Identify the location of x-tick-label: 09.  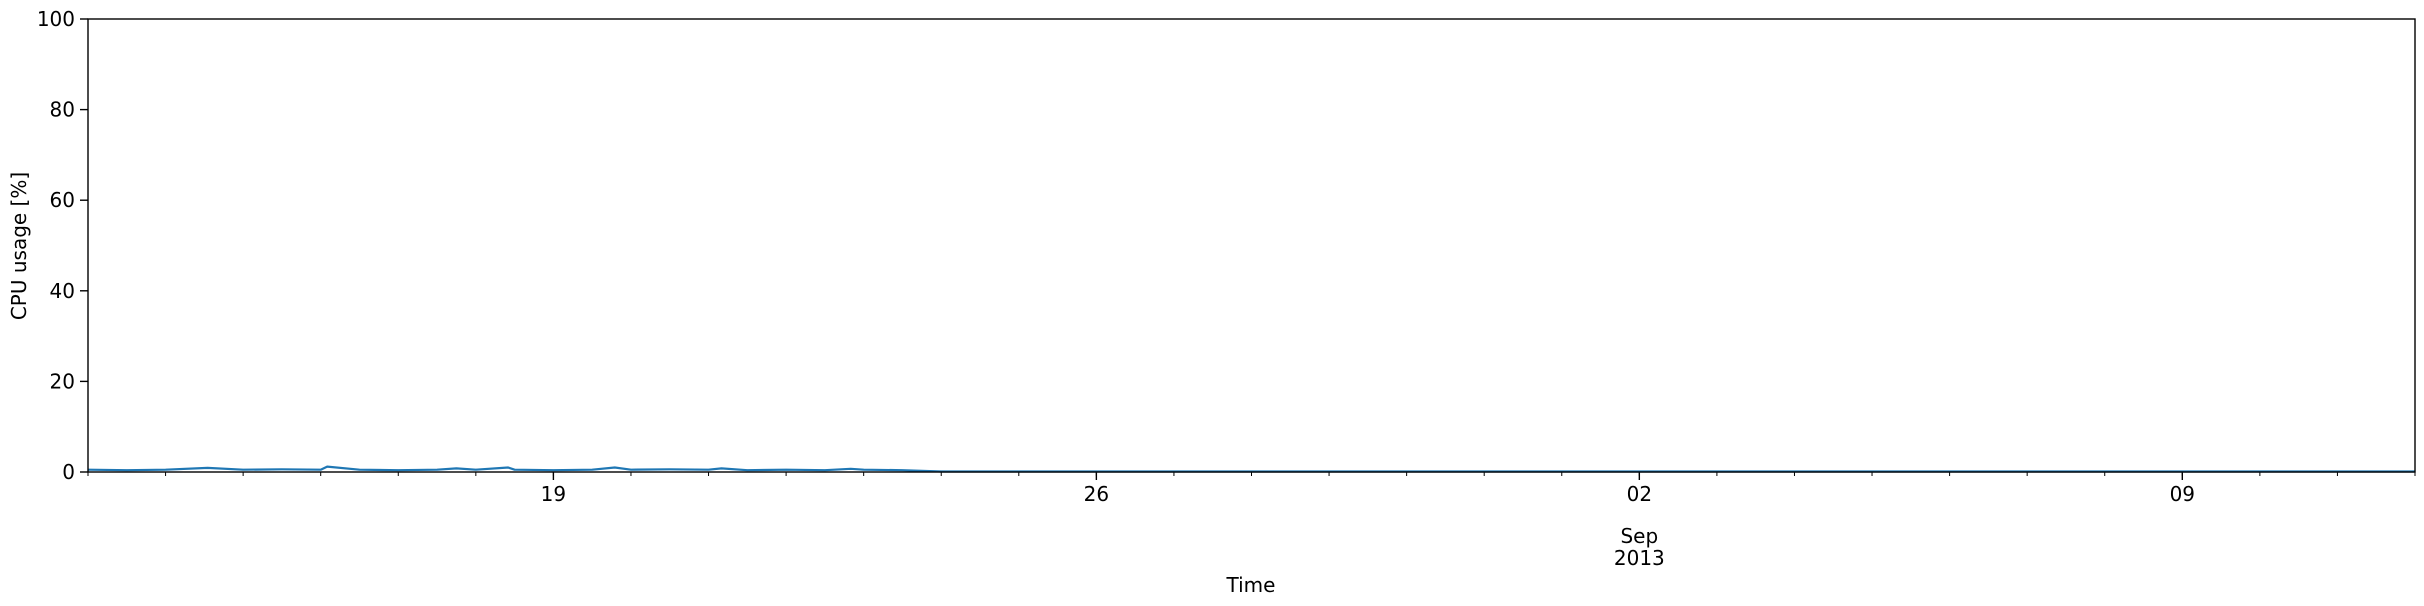
(2182, 494).